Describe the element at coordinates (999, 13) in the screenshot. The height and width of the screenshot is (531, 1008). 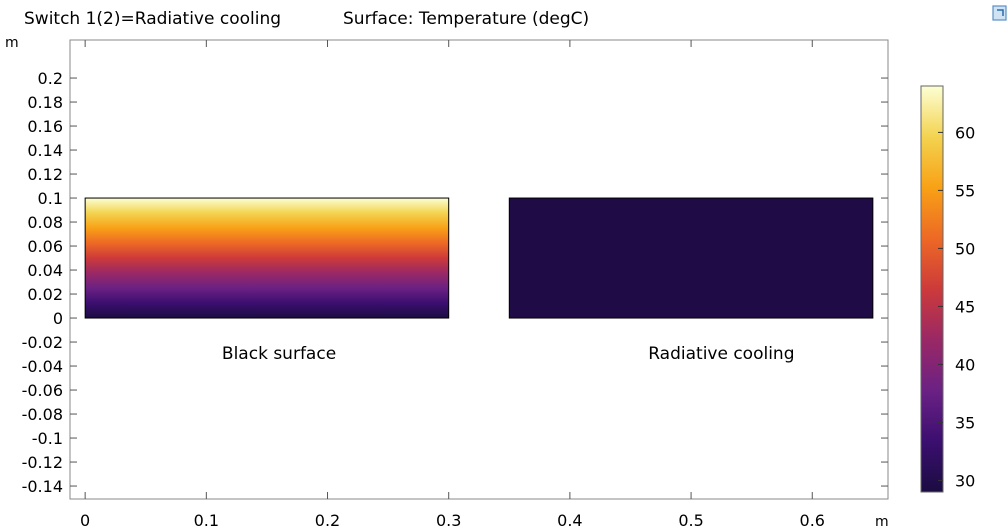
I see `view-toggle-icon` at that location.